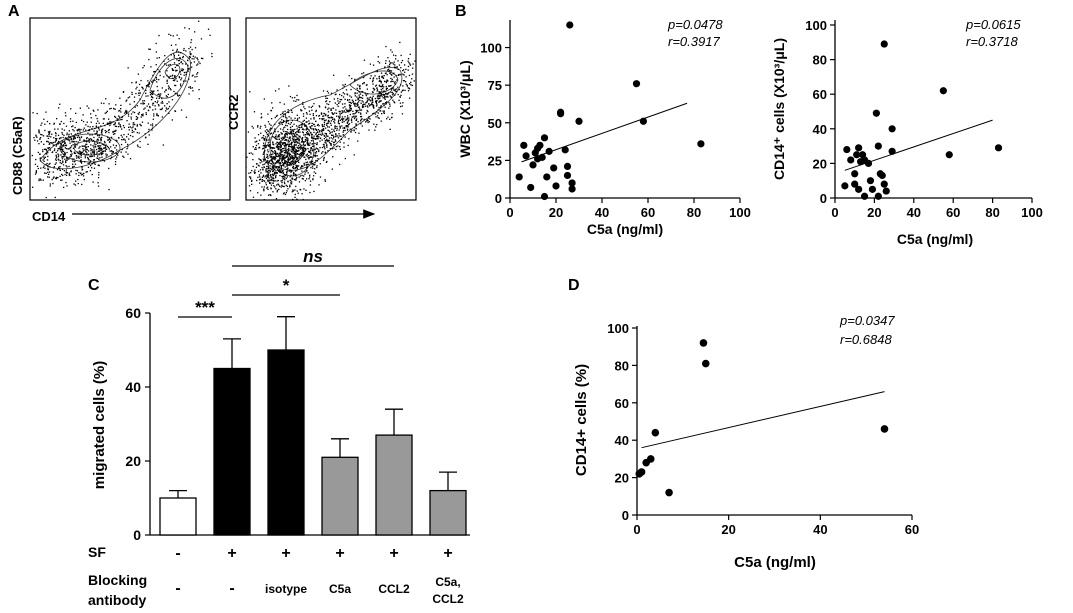 The width and height of the screenshot is (1073, 613). What do you see at coordinates (339, 553) in the screenshot?
I see `sf-label: +` at bounding box center [339, 553].